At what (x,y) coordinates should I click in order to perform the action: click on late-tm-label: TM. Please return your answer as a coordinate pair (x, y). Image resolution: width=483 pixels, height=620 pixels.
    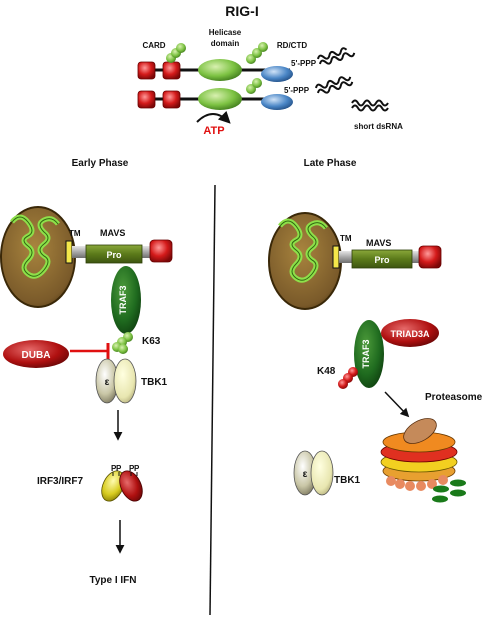
    Looking at the image, I should click on (346, 238).